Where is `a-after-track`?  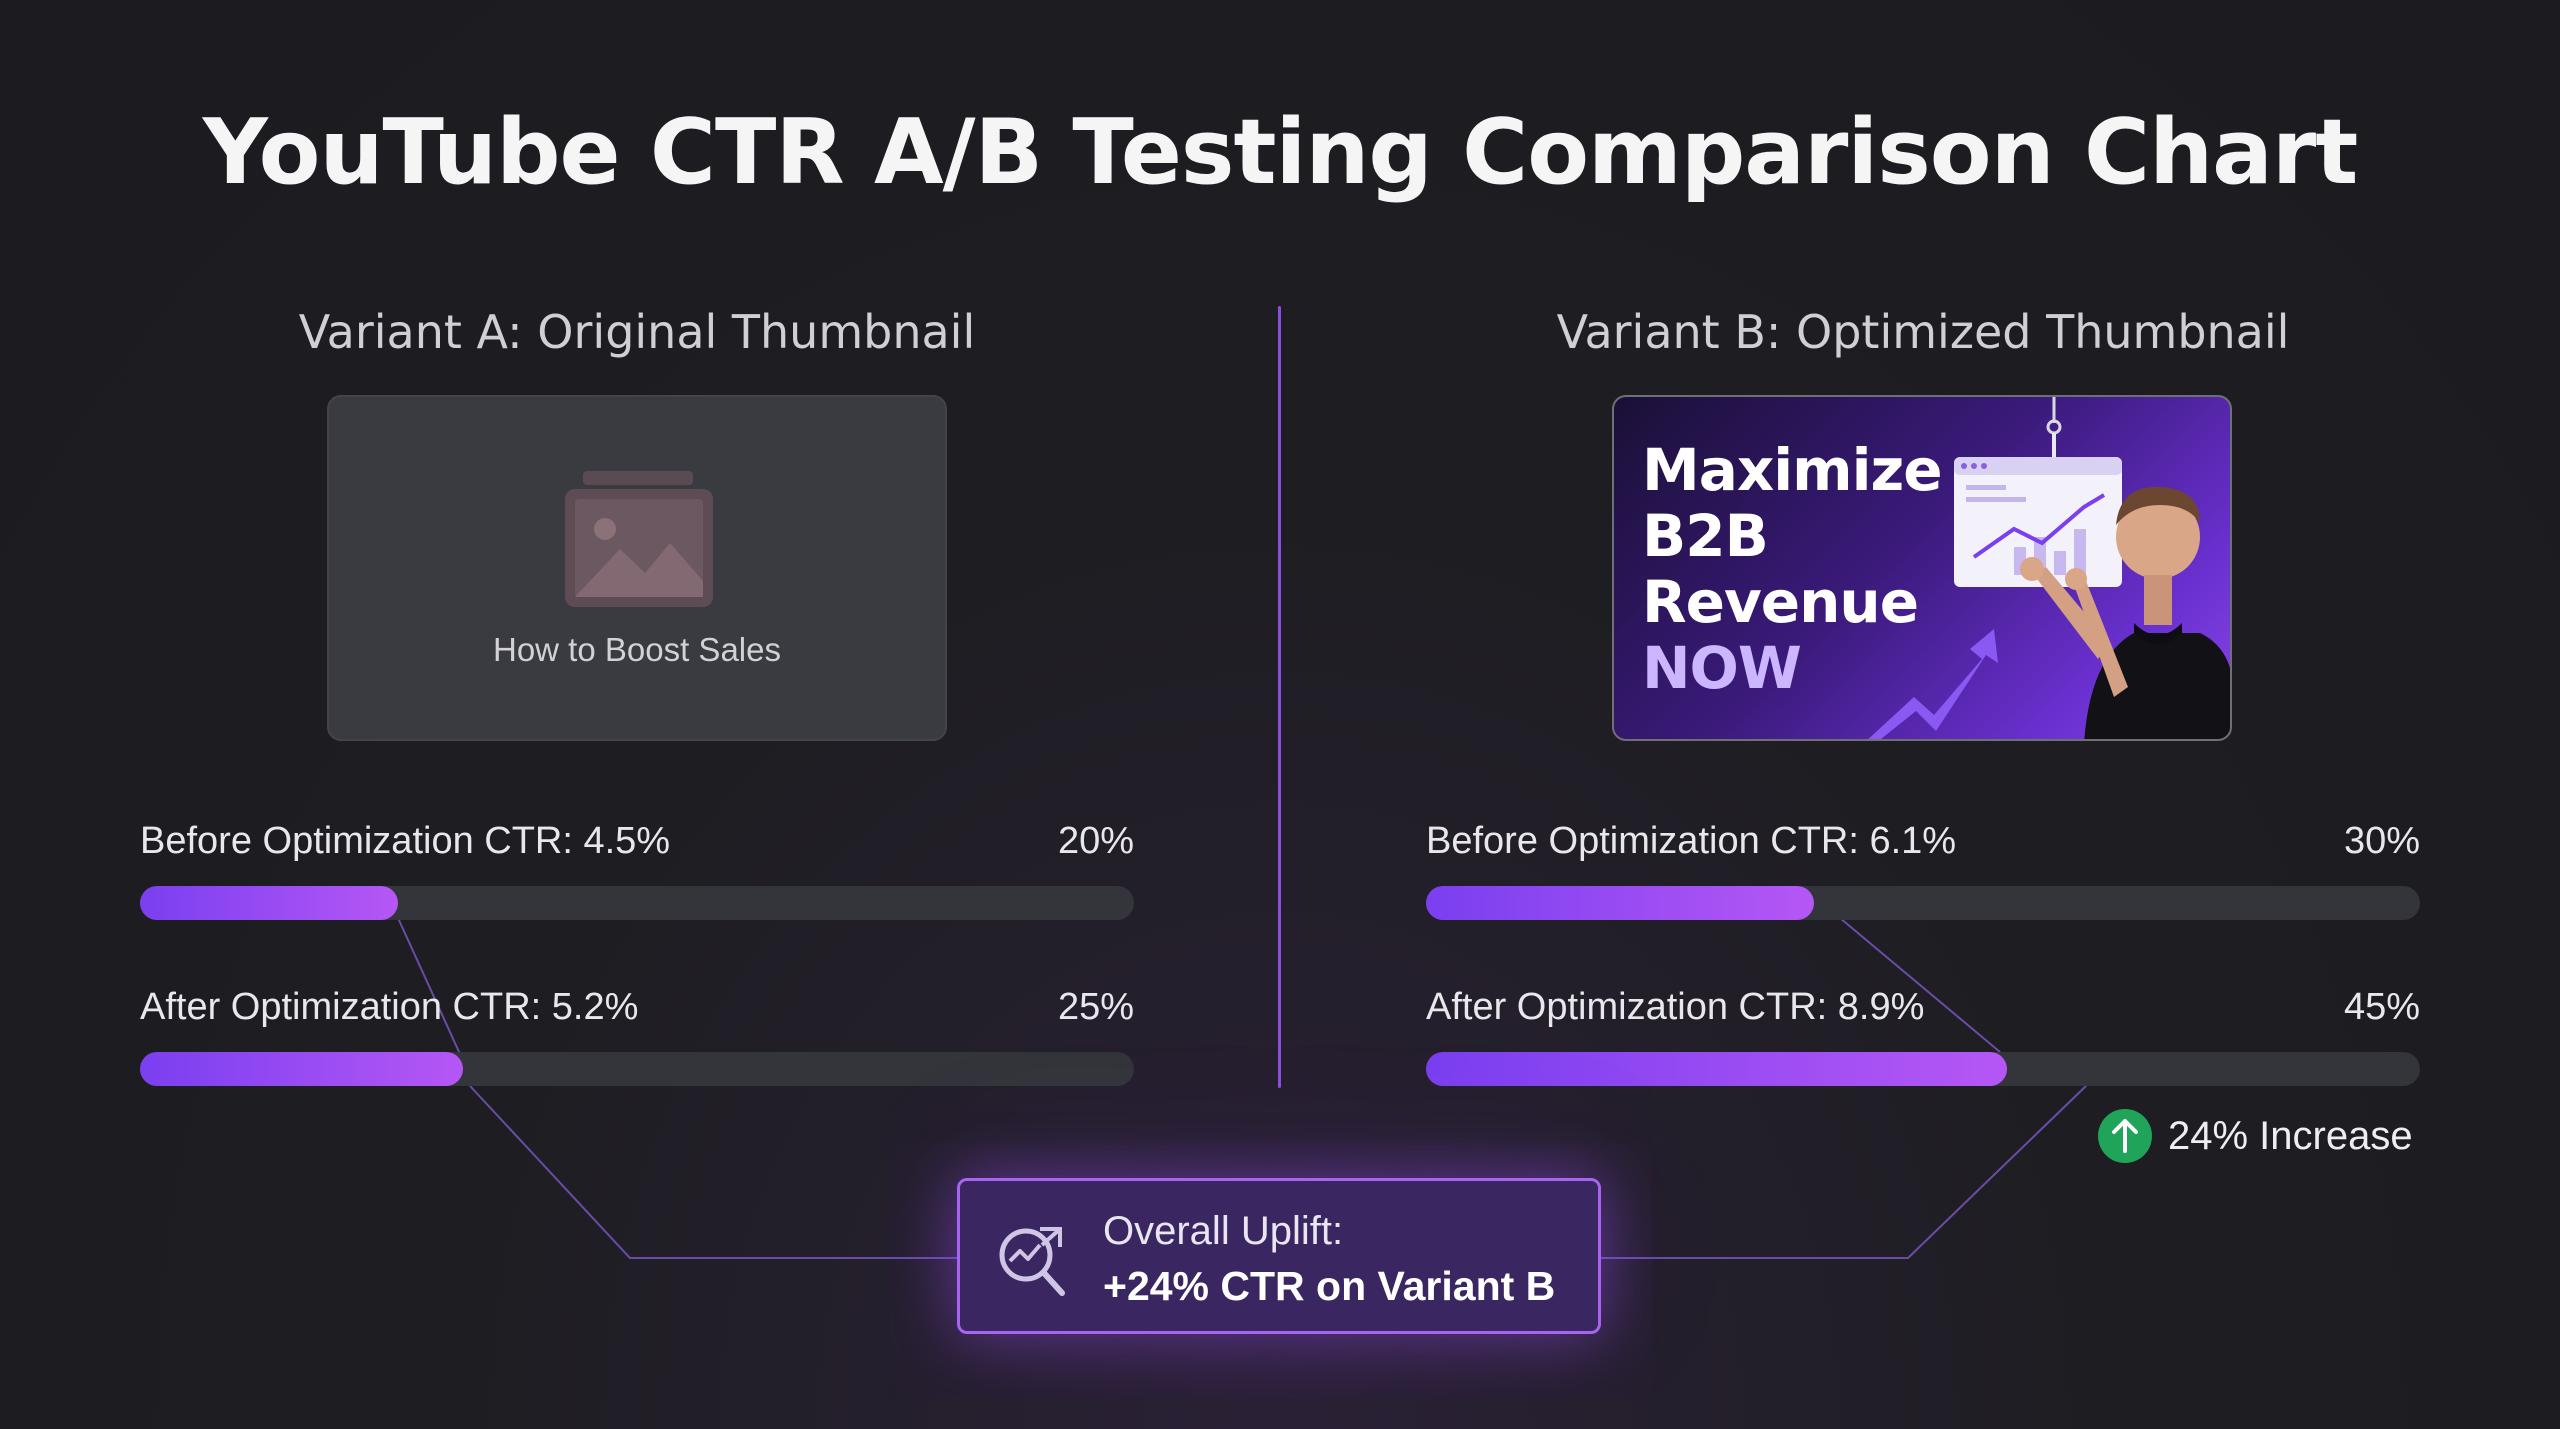
a-after-track is located at coordinates (637, 1069).